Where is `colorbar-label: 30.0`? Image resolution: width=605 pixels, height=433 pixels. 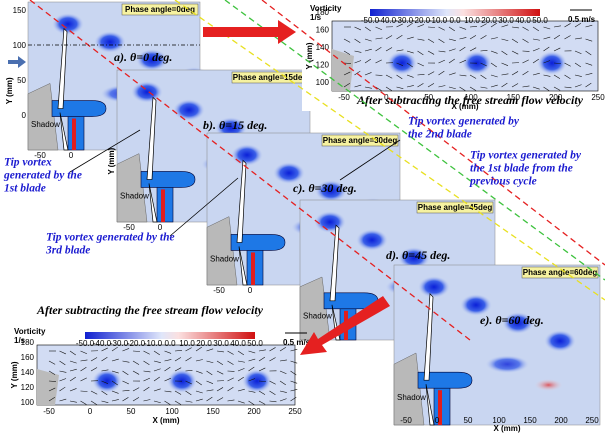
colorbar-label: 30.0 is located at coordinates (506, 20).